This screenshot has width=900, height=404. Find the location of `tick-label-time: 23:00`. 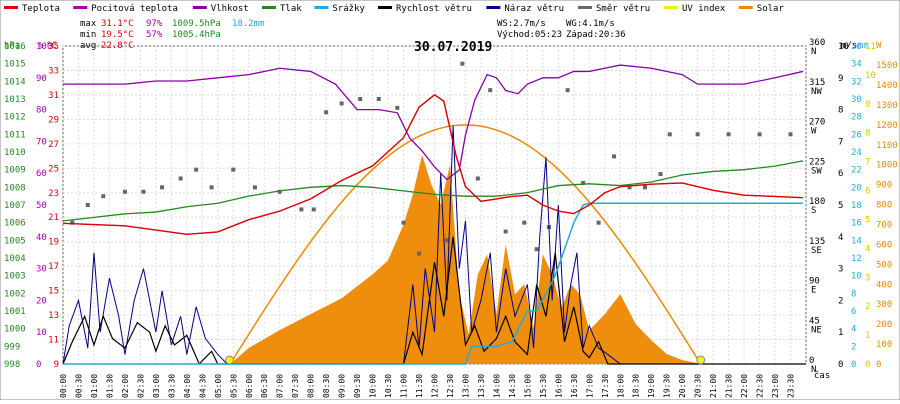

tick-label-time: 23:00 is located at coordinates (775, 386).